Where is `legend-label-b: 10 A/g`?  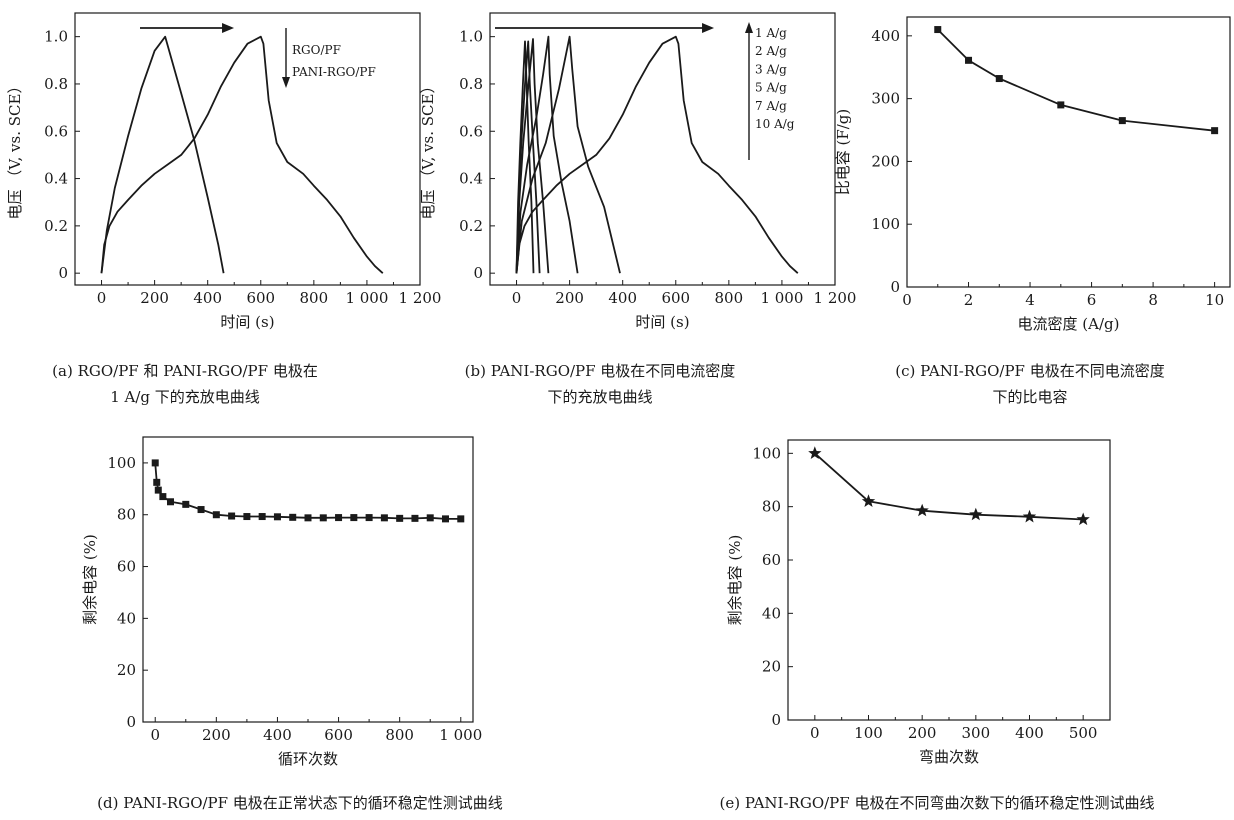 legend-label-b: 10 A/g is located at coordinates (775, 124).